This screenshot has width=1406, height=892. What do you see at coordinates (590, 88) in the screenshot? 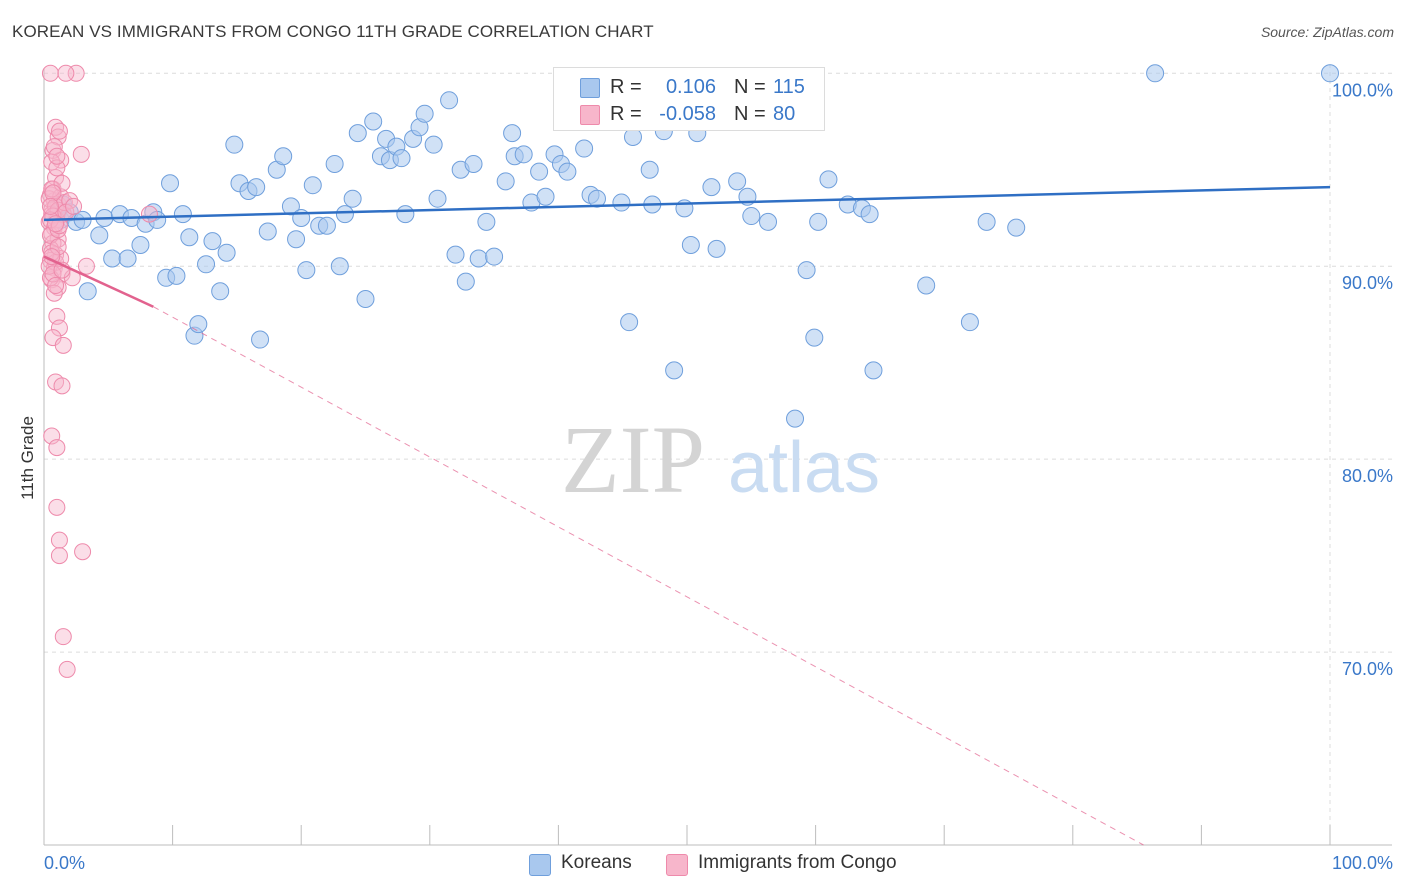
I see `legend-swatch-koreans` at bounding box center [590, 88].